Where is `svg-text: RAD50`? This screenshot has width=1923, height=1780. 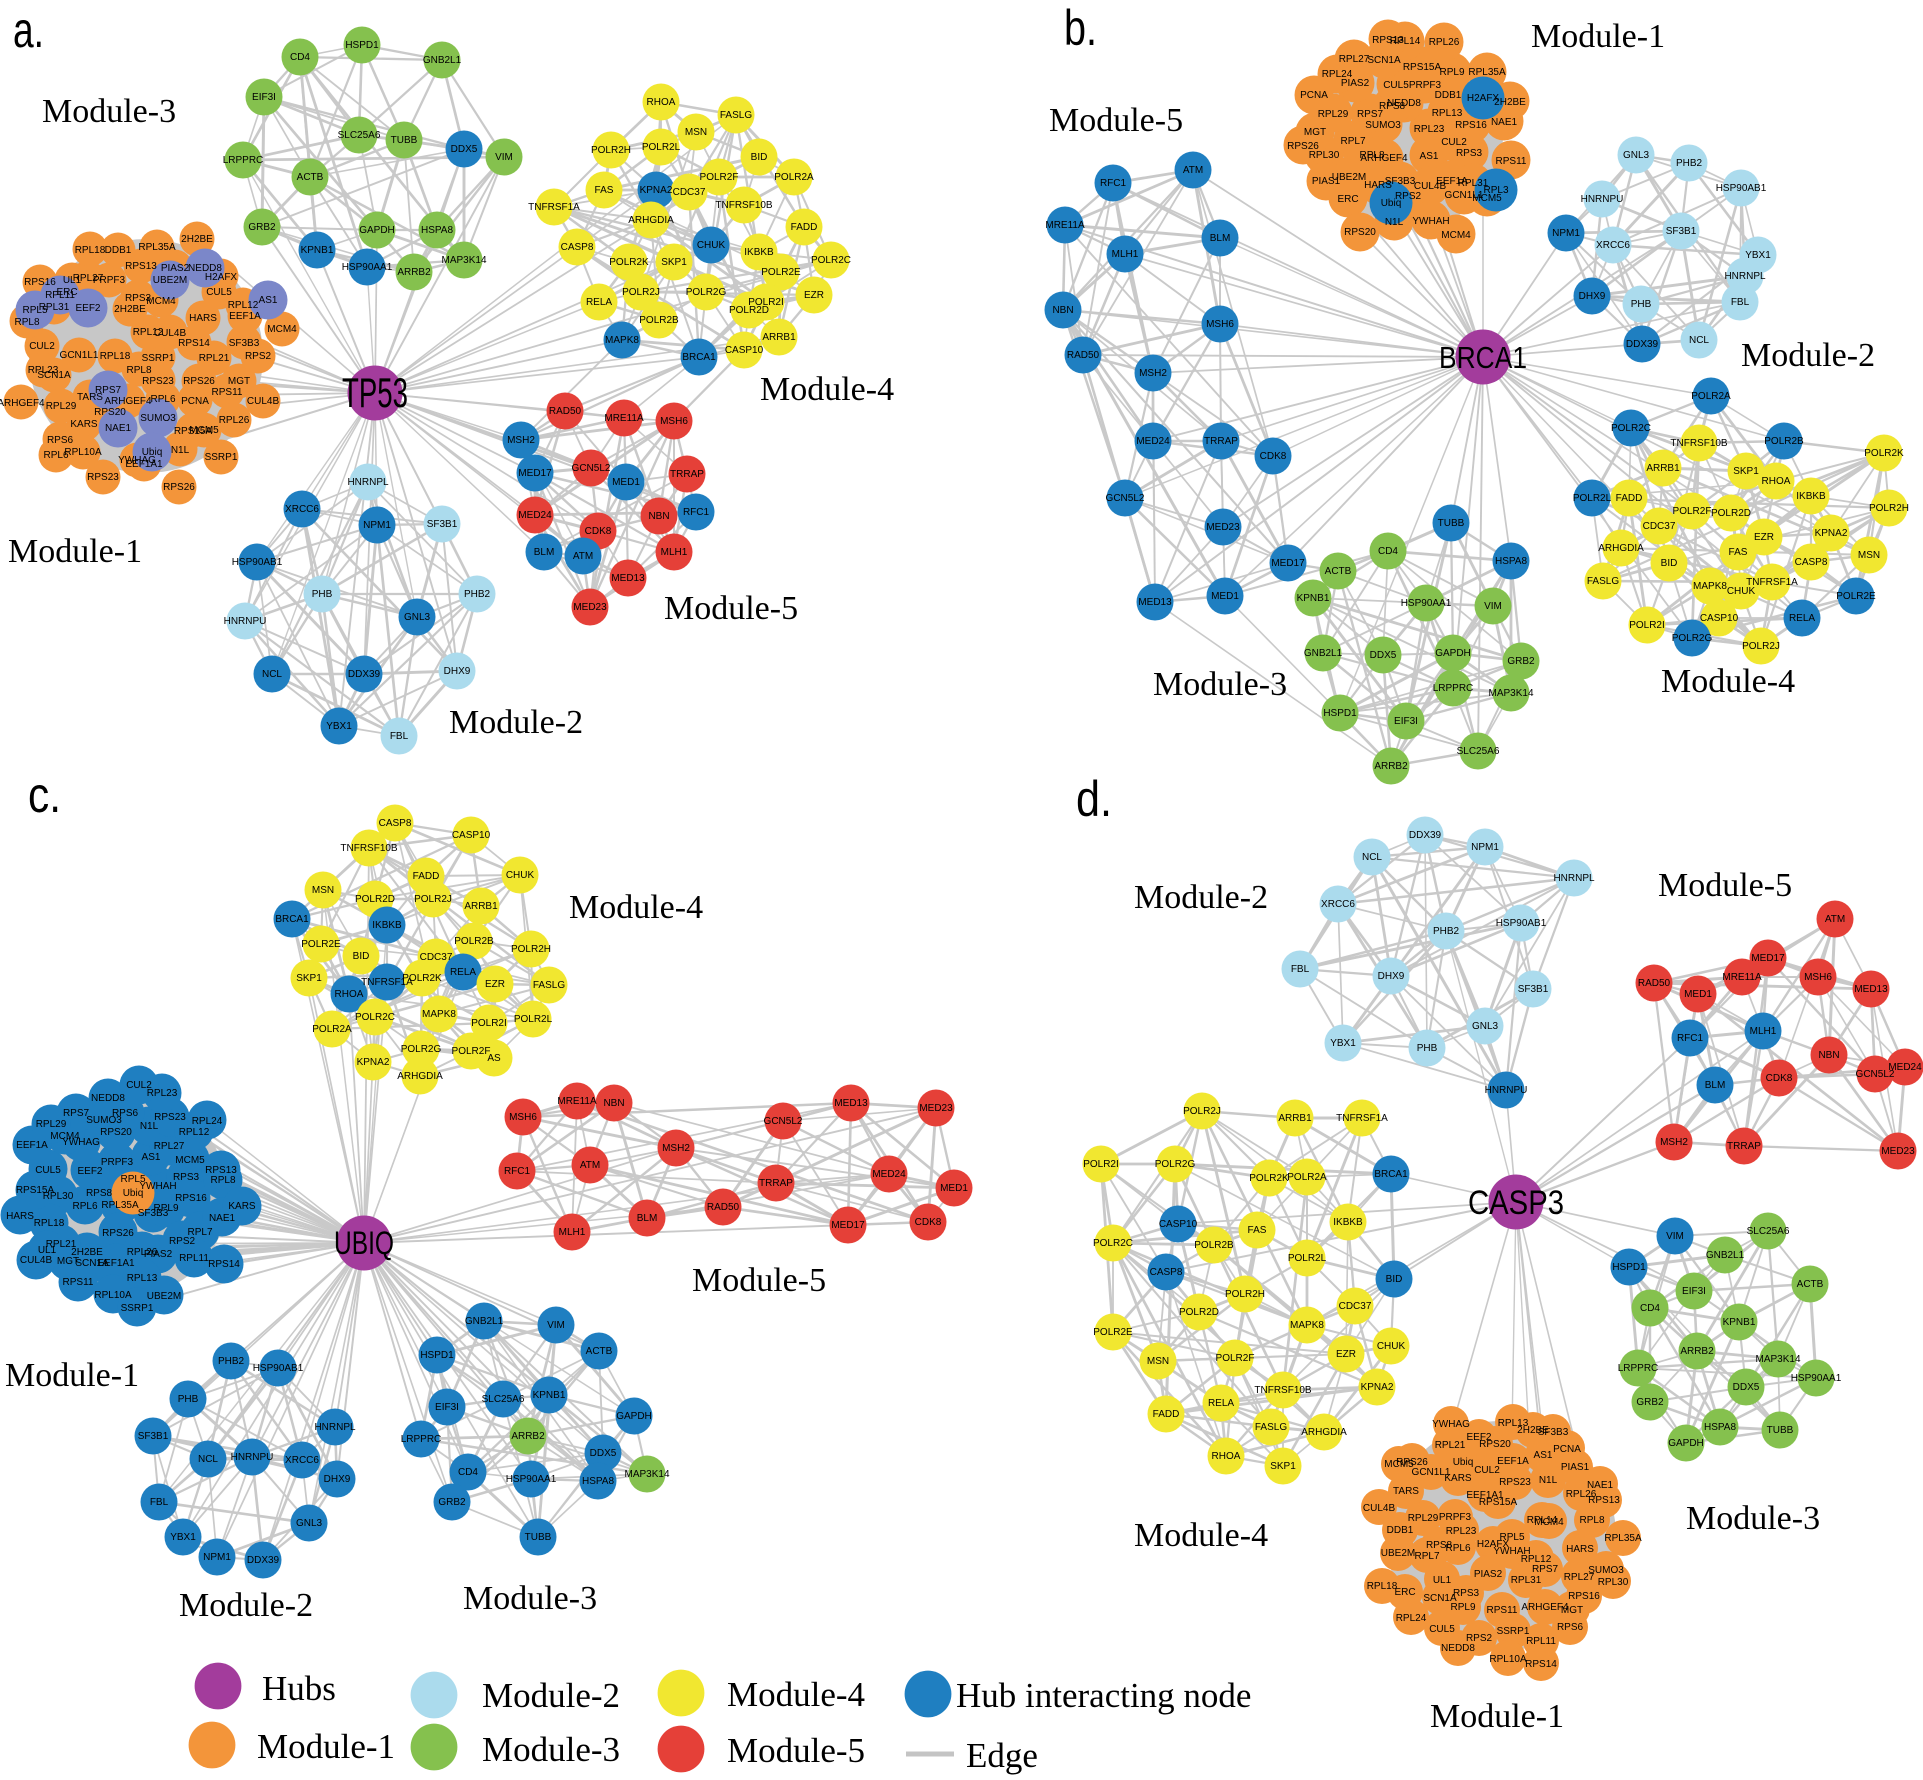 svg-text: RAD50 is located at coordinates (565, 411).